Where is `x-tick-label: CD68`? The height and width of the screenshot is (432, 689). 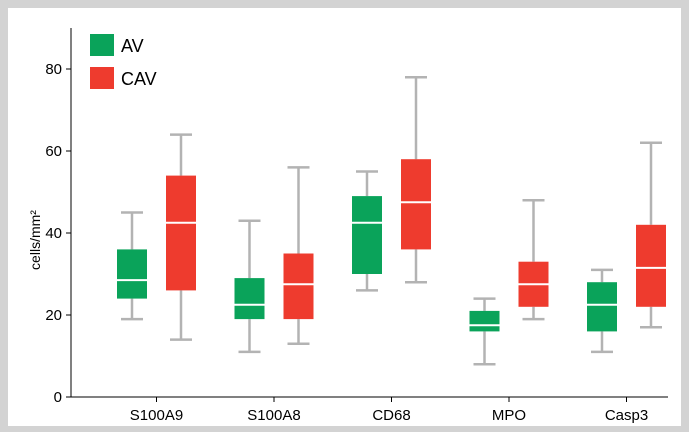
x-tick-label: CD68 is located at coordinates (391, 415).